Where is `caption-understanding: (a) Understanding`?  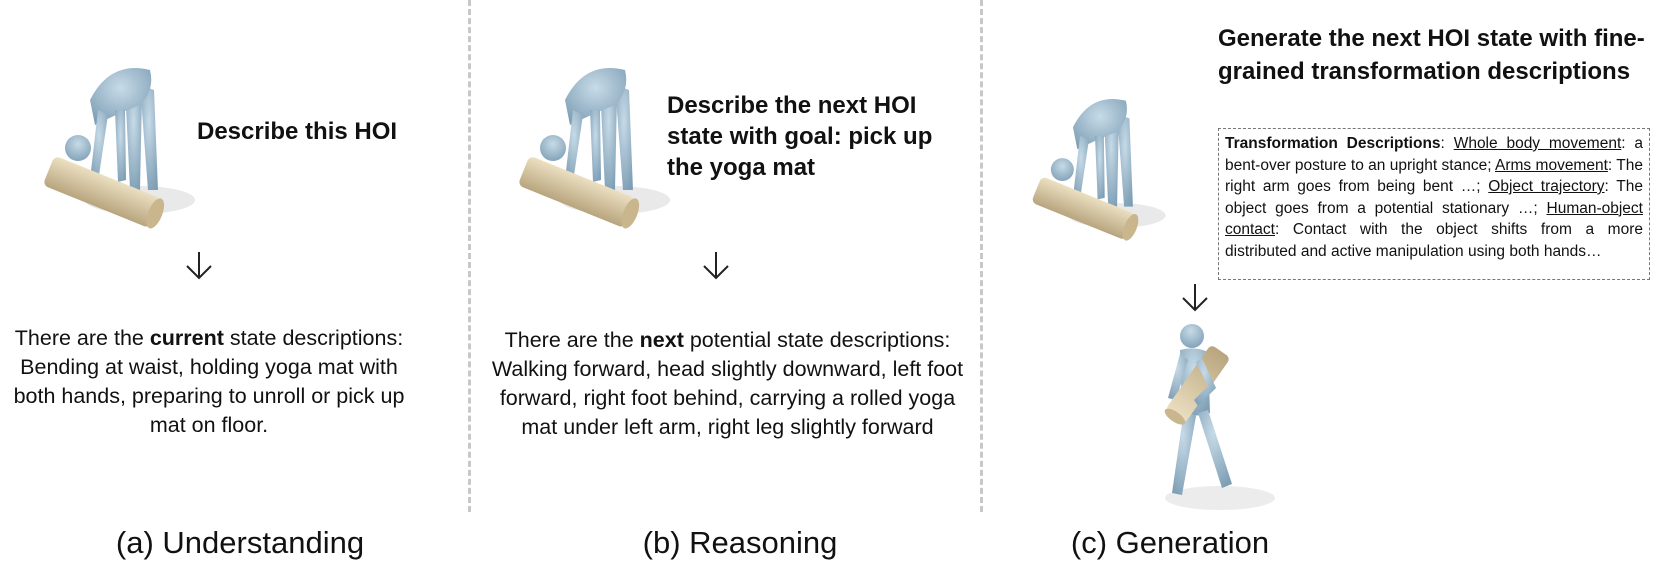 caption-understanding: (a) Understanding is located at coordinates (240, 542).